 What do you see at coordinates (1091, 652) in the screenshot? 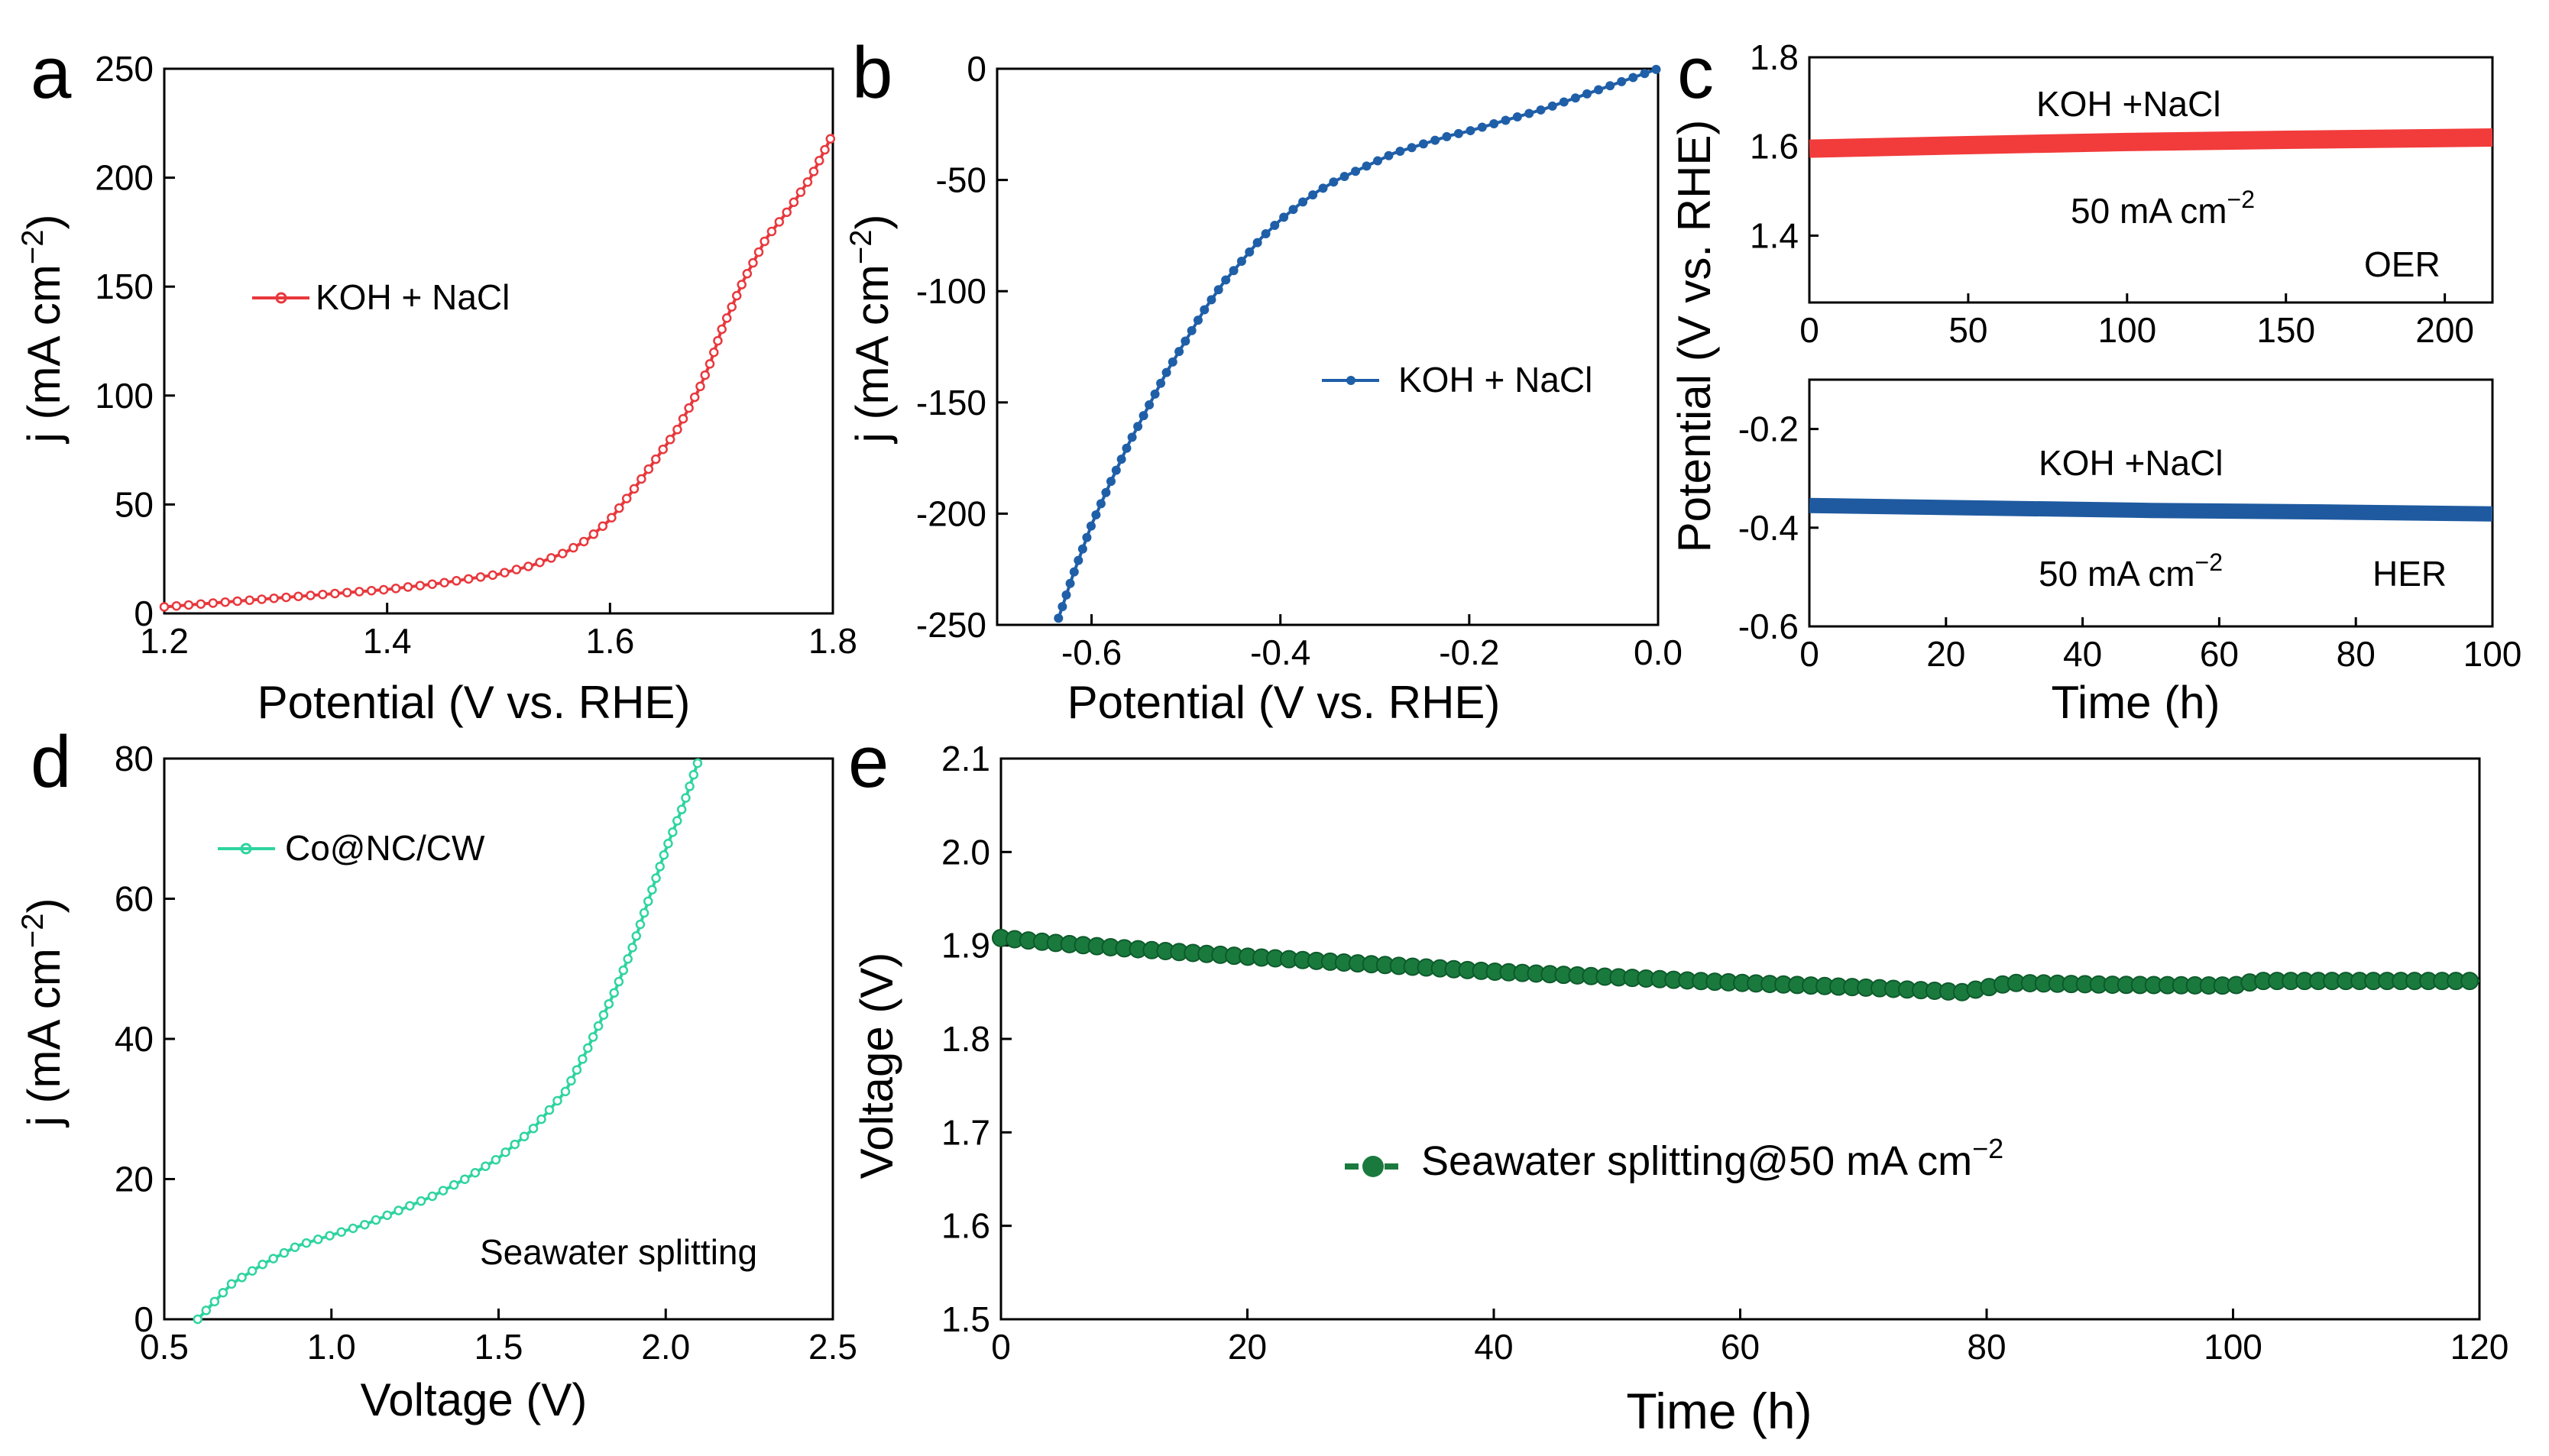
I see `x-tick-label-b: -0.6` at bounding box center [1091, 652].